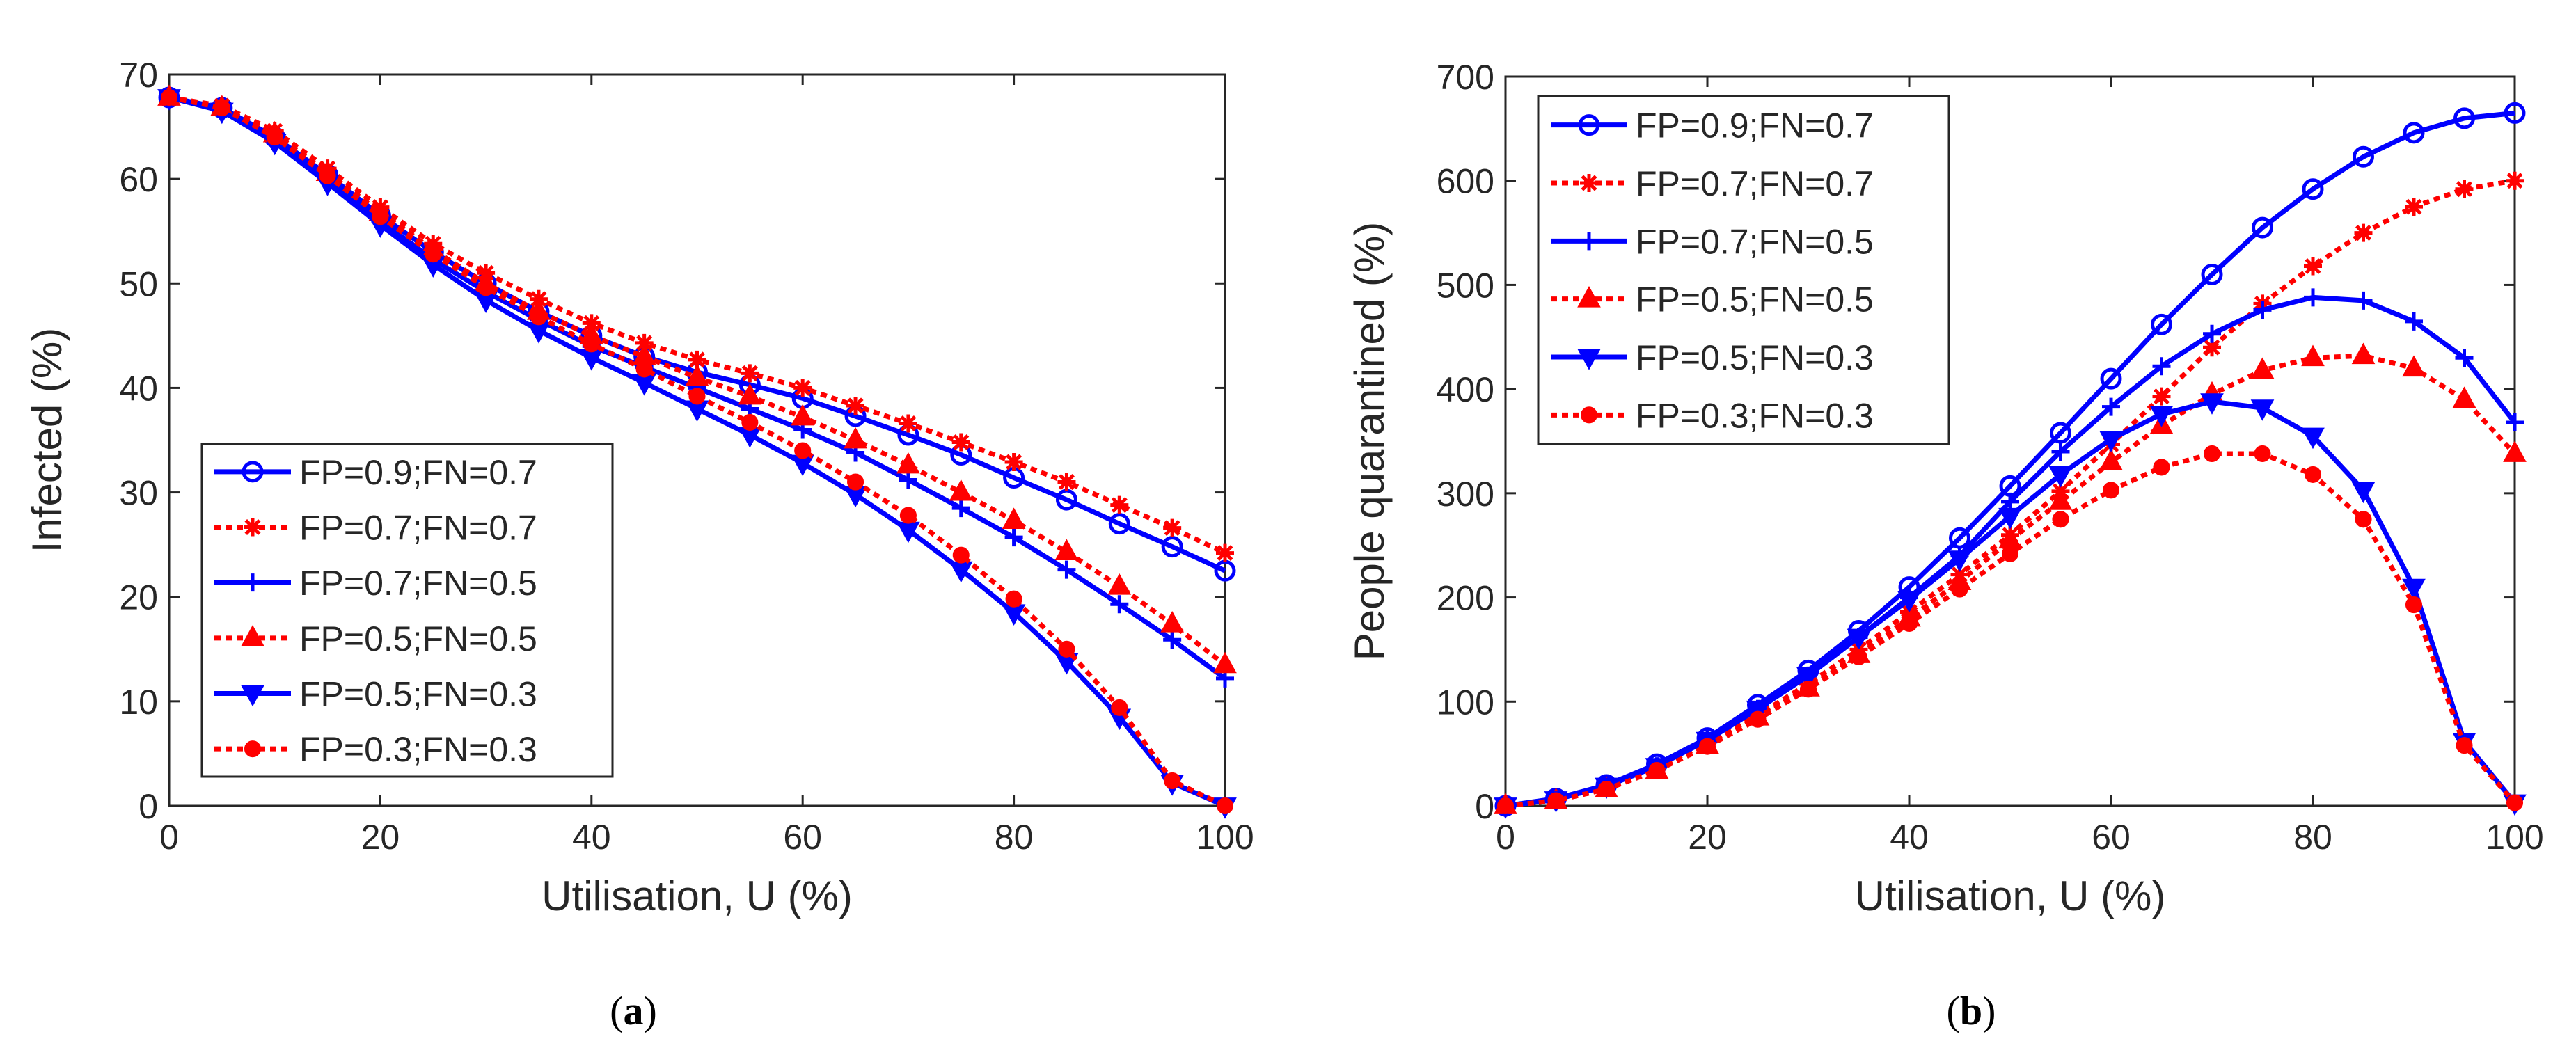 This screenshot has width=2576, height=1064. I want to click on legend-label-b-0: FP=0.9;FN=0.7, so click(1755, 126).